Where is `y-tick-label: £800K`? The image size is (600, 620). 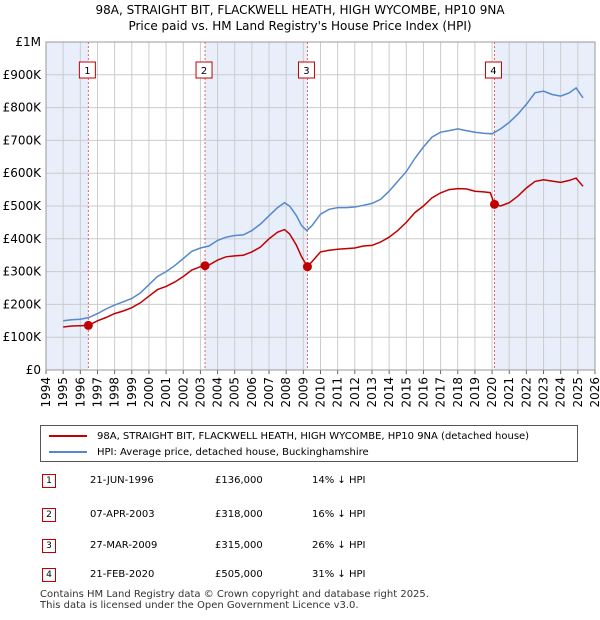 y-tick-label: £800K is located at coordinates (23, 108).